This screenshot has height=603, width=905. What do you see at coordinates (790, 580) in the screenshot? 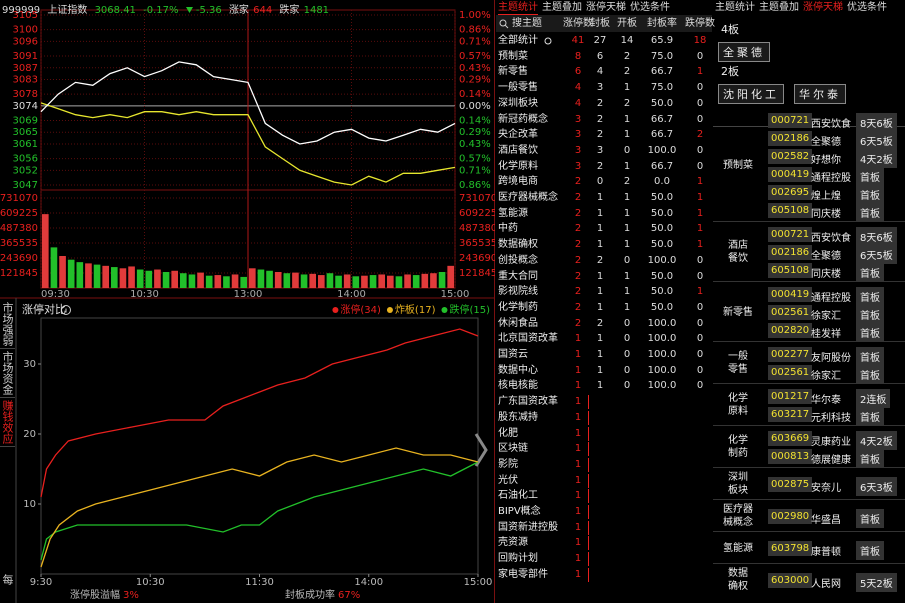
I see `stock-code: 603000` at bounding box center [790, 580].